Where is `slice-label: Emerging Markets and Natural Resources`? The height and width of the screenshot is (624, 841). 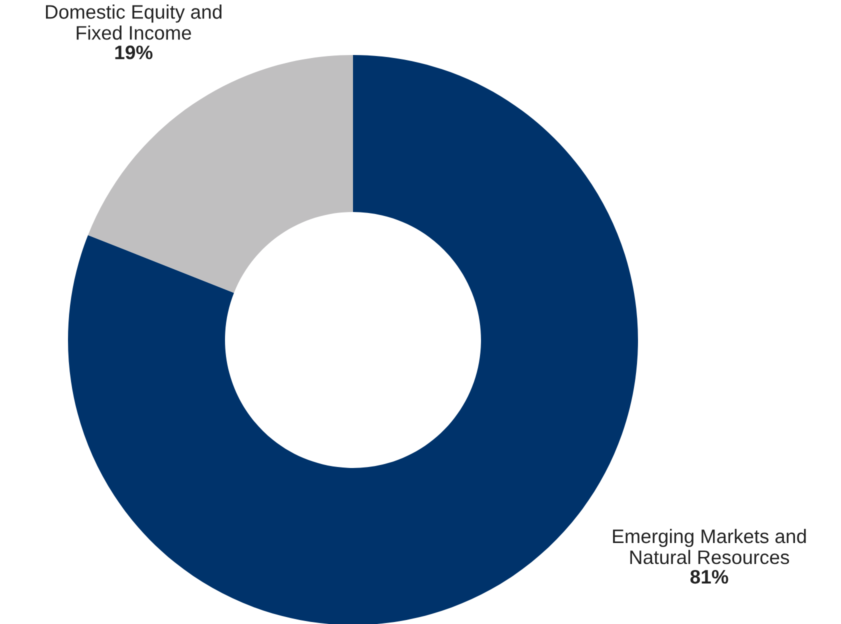 slice-label: Emerging Markets and Natural Resources is located at coordinates (709, 546).